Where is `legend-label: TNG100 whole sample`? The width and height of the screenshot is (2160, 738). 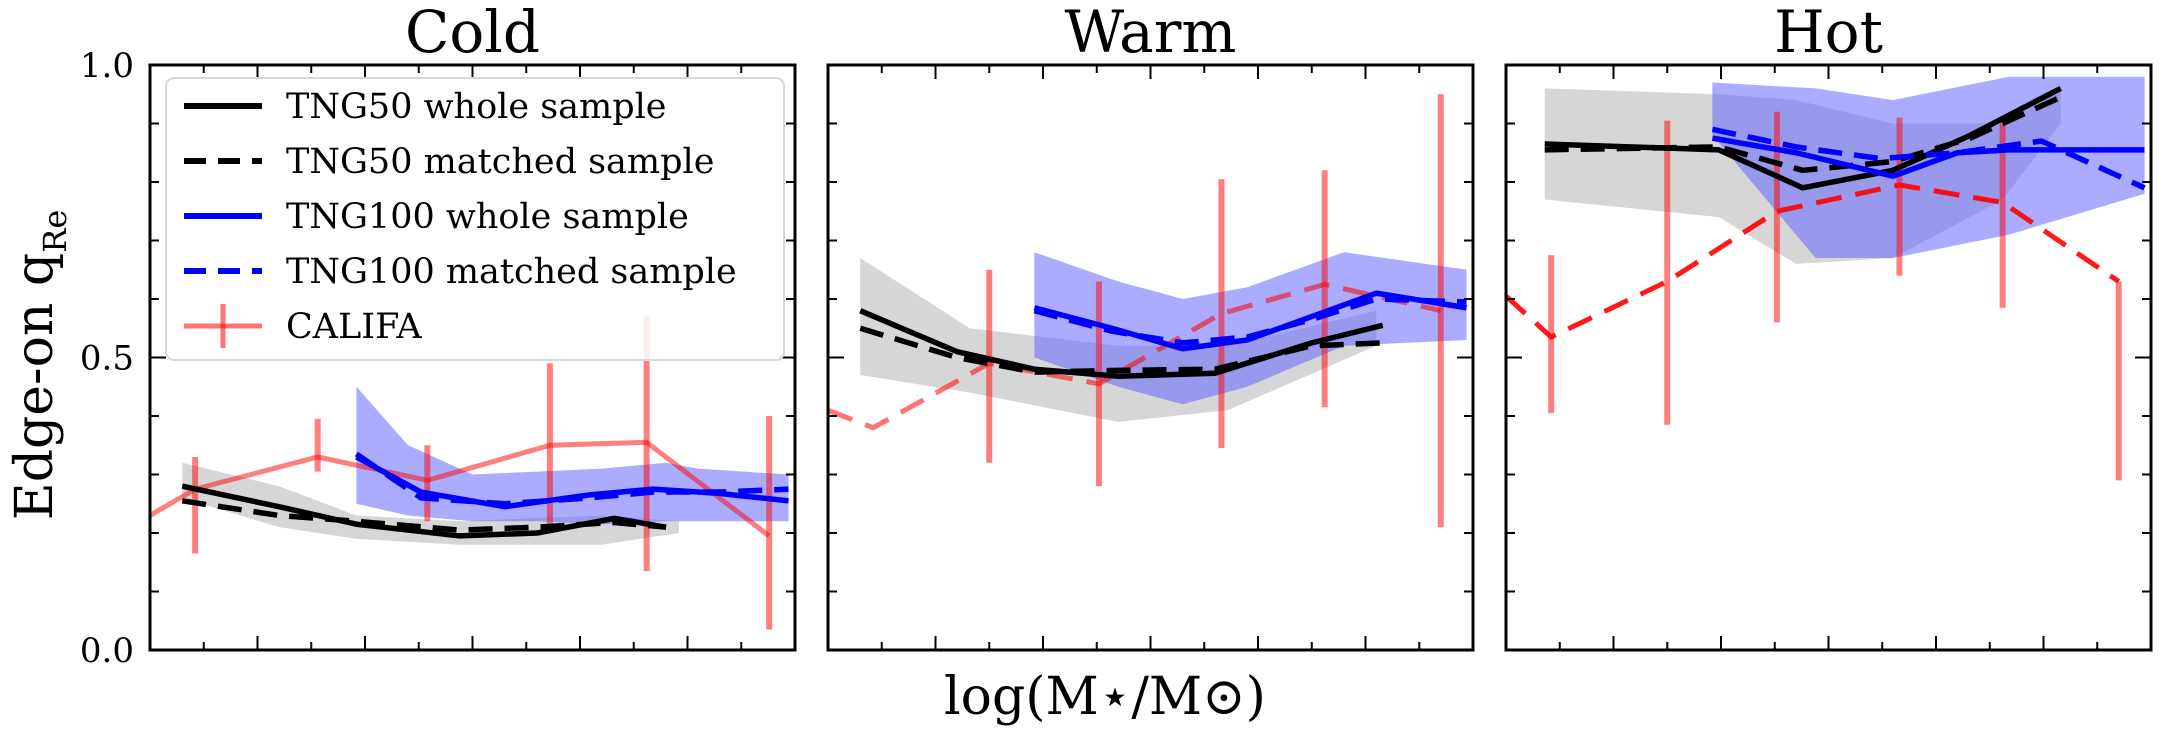
legend-label: TNG100 whole sample is located at coordinates (487, 217).